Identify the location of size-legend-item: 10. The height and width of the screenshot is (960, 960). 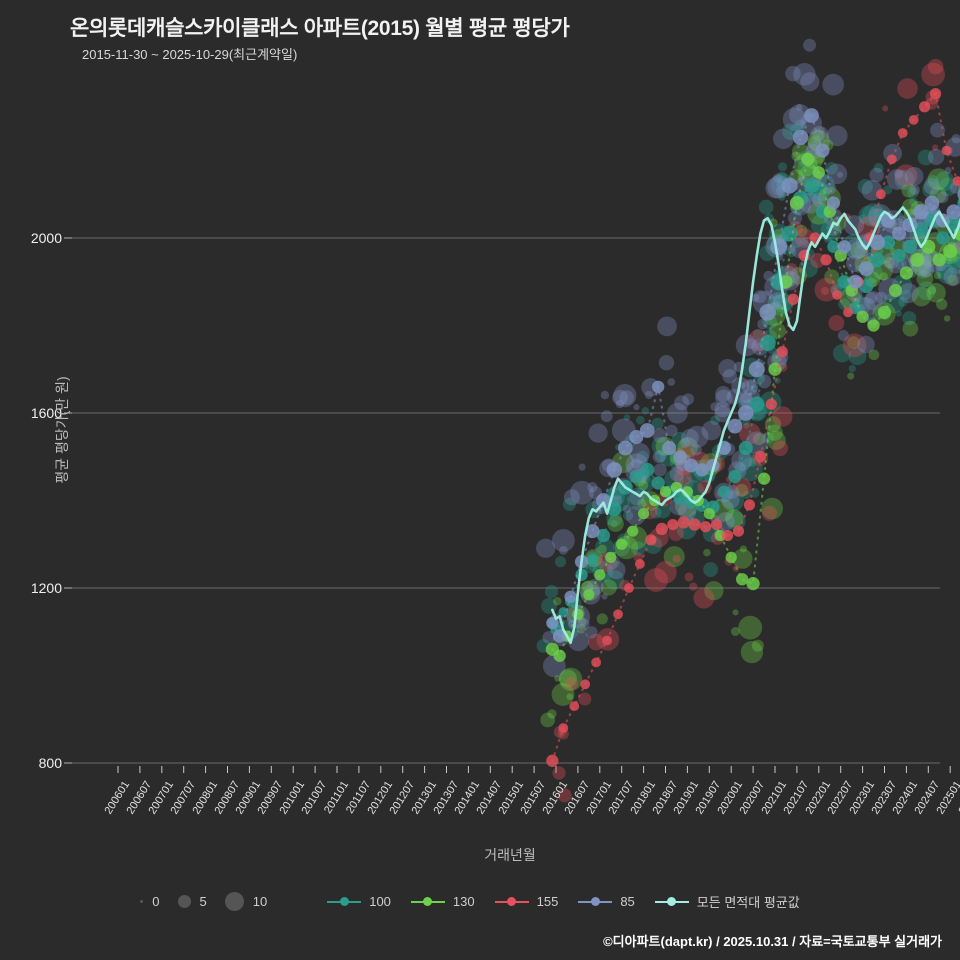
(245, 901).